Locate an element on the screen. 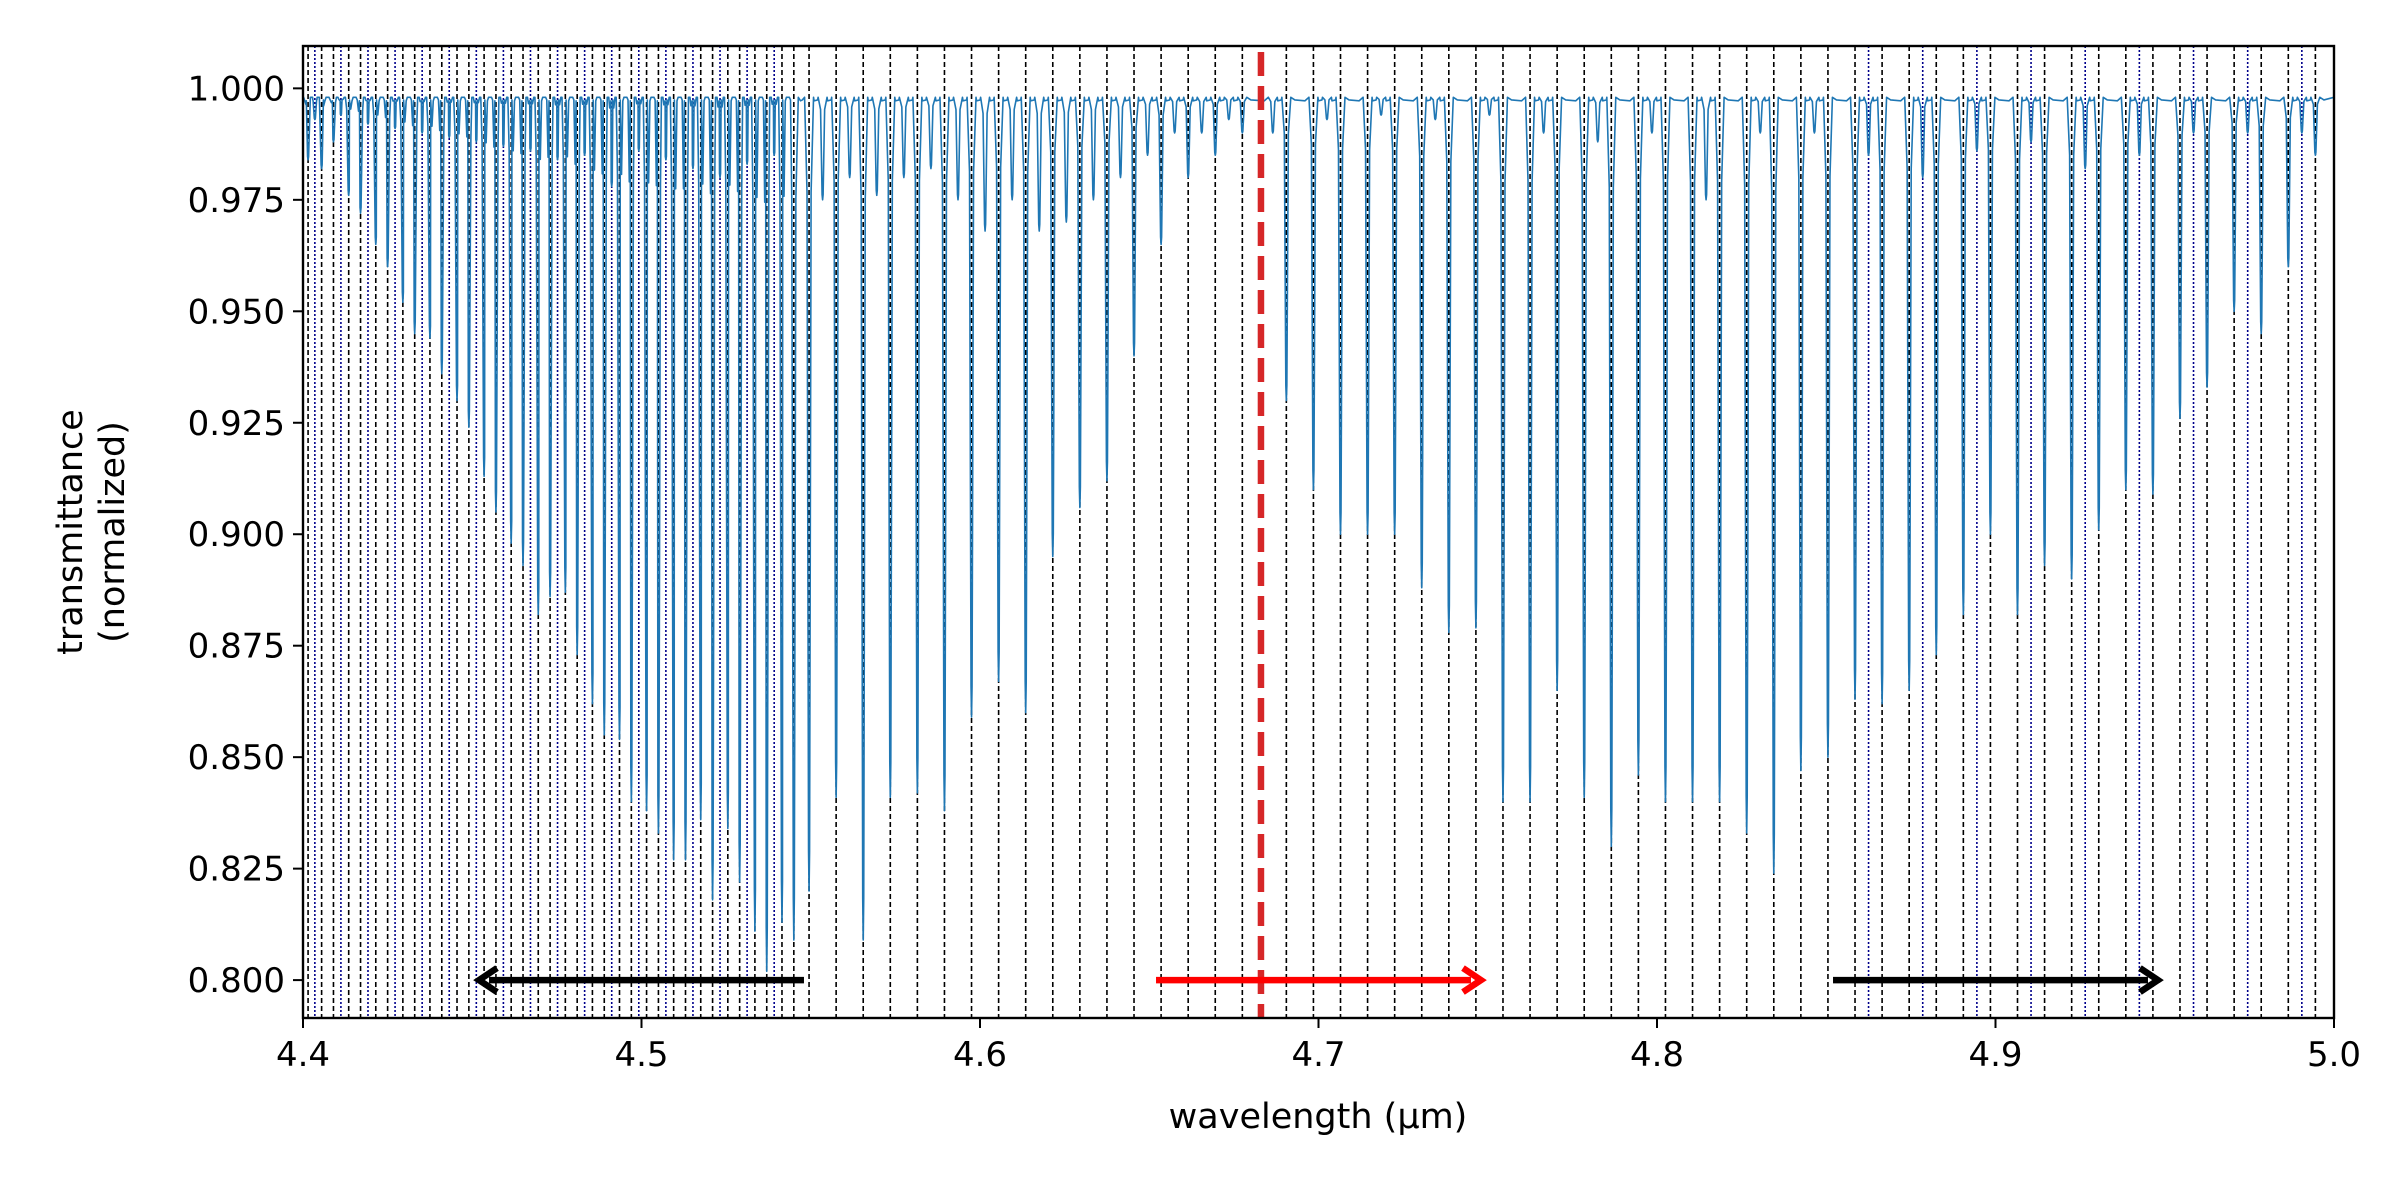 Image resolution: width=2400 pixels, height=1200 pixels. x-tick-label: 5.0 is located at coordinates (2334, 1055).